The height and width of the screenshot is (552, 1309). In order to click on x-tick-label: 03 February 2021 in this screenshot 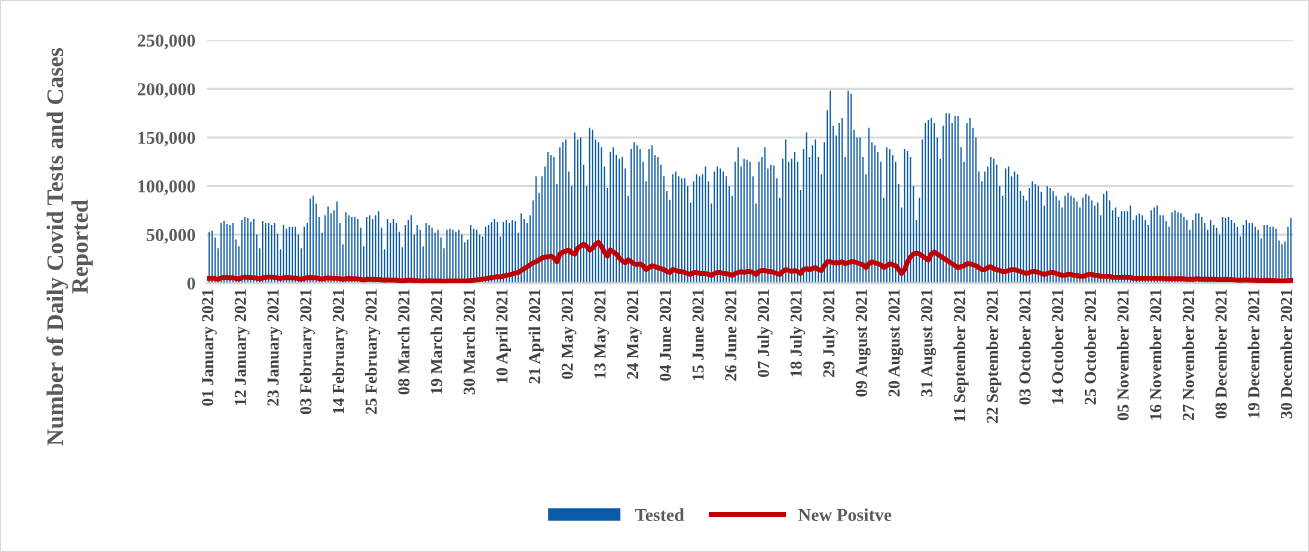, I will do `click(307, 352)`.